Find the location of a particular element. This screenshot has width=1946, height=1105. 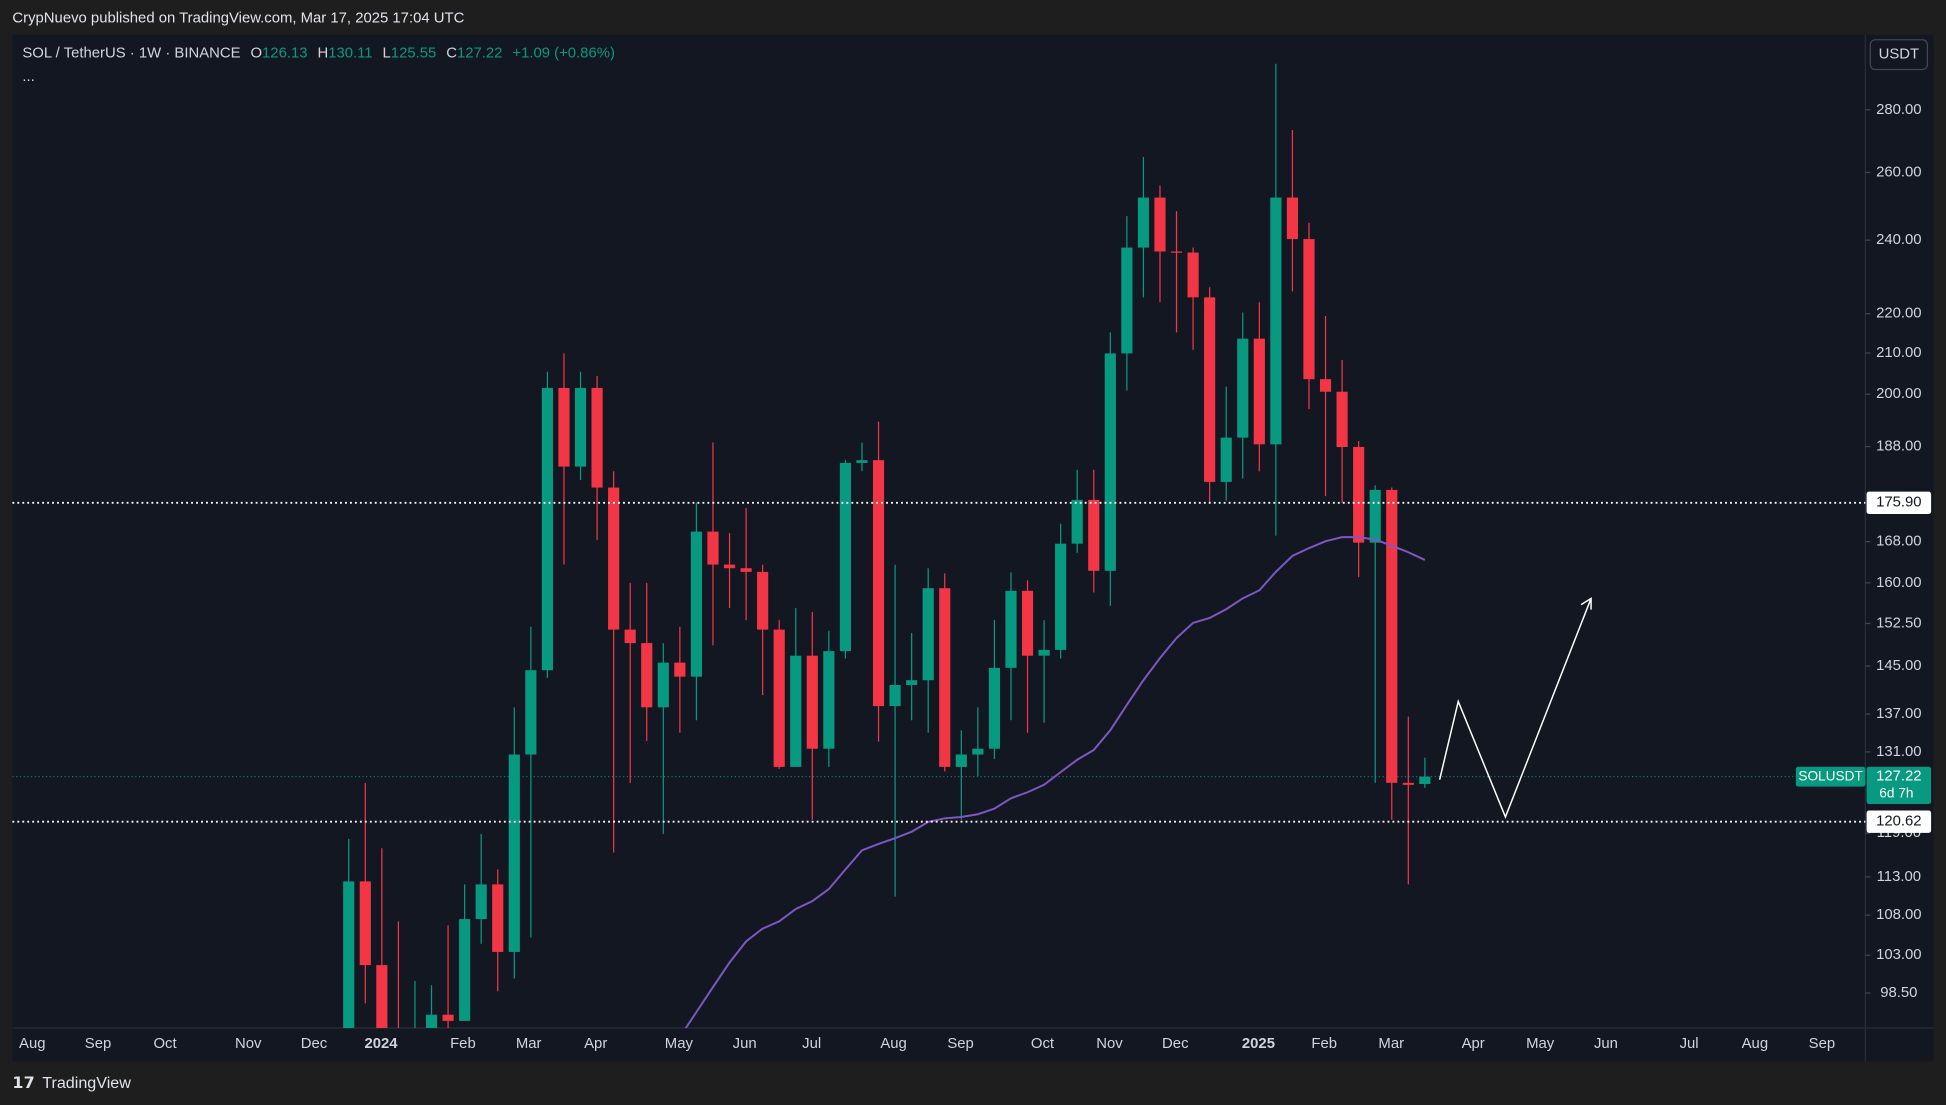

projection-path is located at coordinates (1515, 708).